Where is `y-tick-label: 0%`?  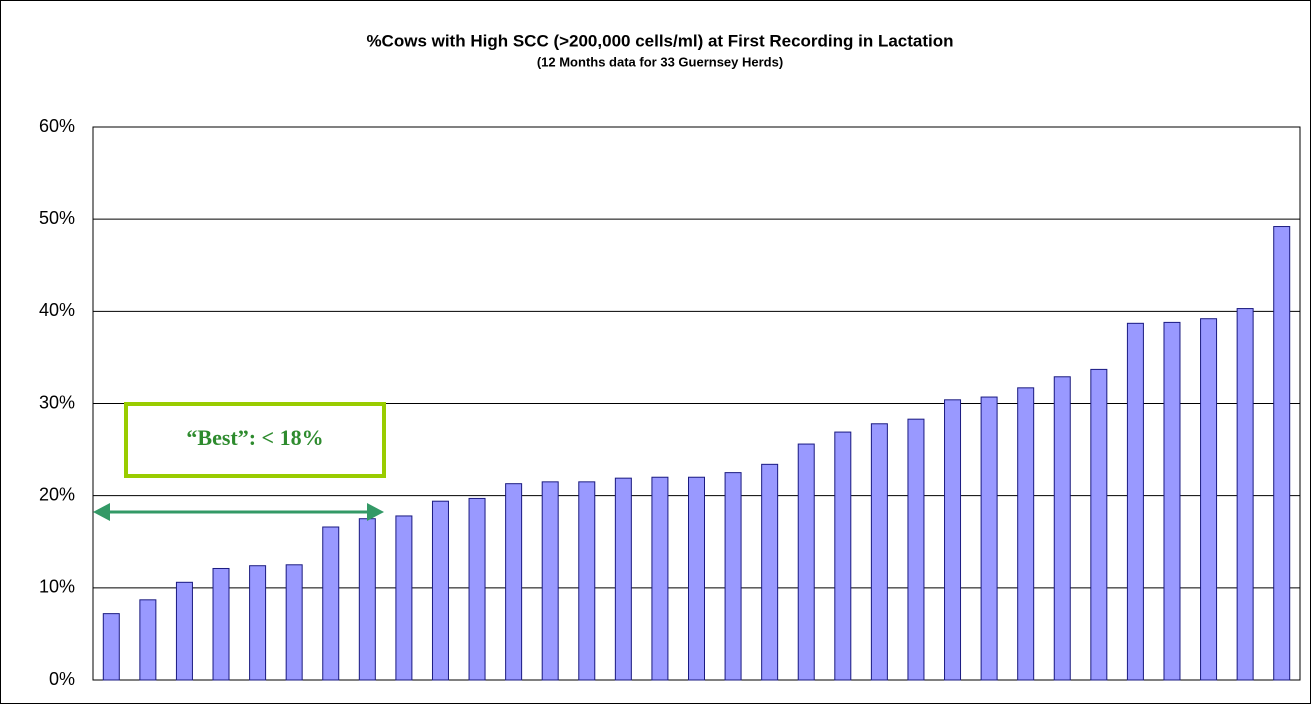 y-tick-label: 0% is located at coordinates (62, 679).